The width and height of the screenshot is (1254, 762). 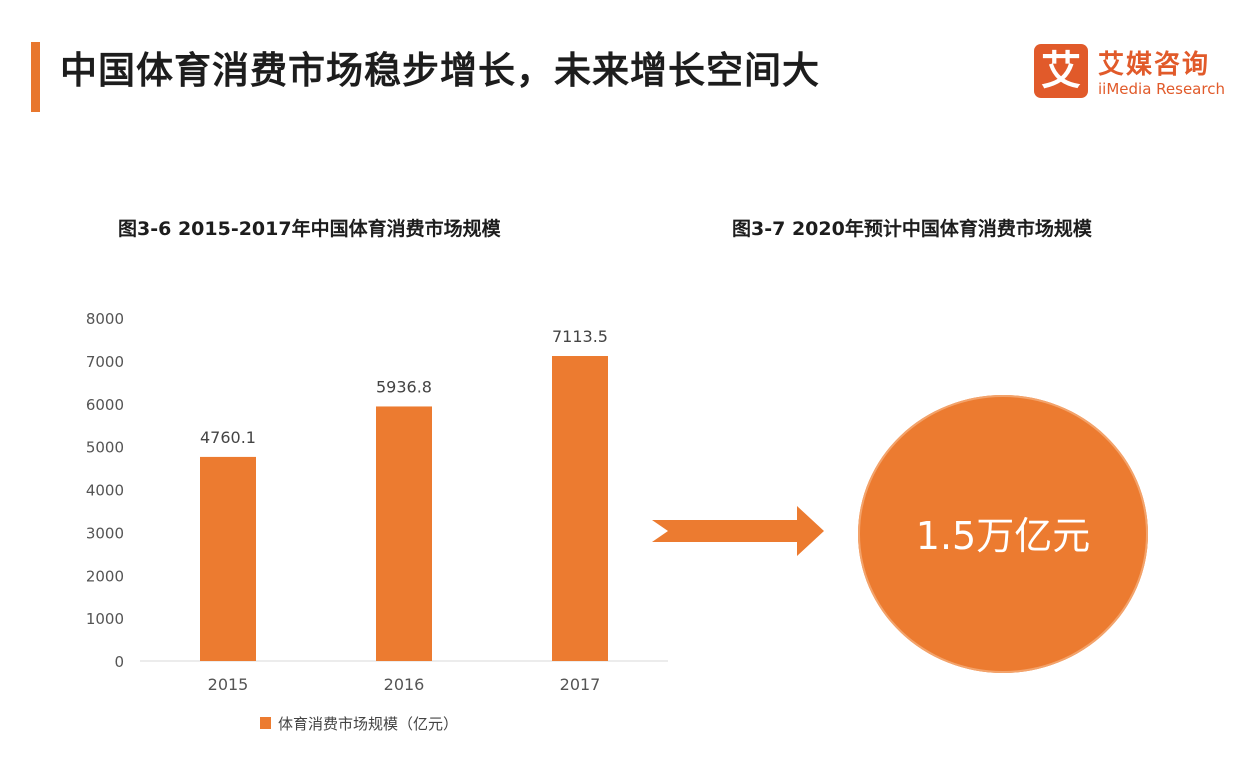 I want to click on y-axis-ticks: 0 1000 2000 3000 4000 5000 6000 7000 8000, so click(x=105, y=490).